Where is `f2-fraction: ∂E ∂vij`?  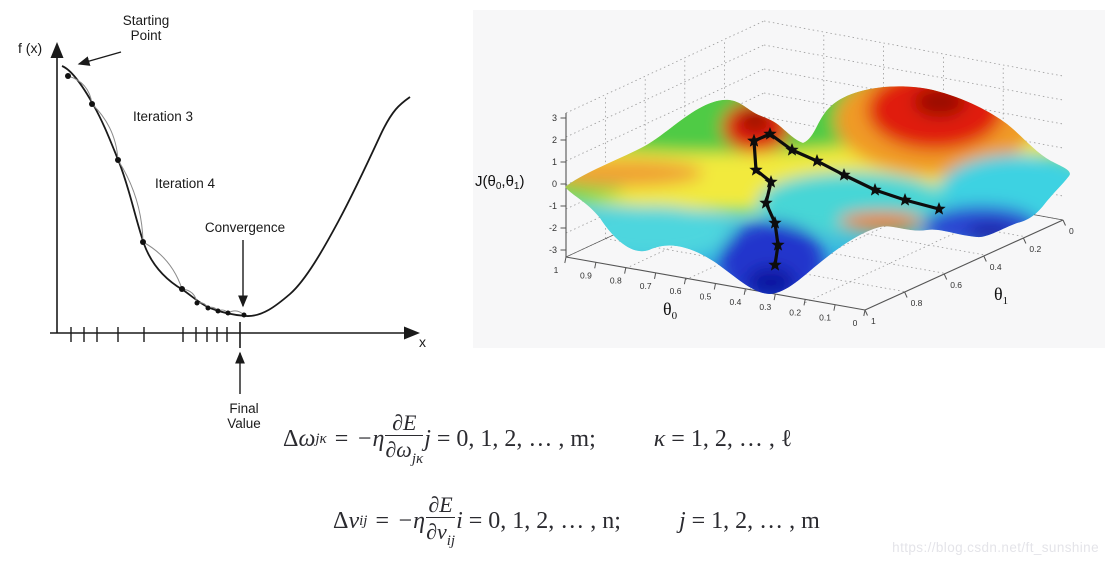
f2-fraction: ∂E ∂vij is located at coordinates (441, 520).